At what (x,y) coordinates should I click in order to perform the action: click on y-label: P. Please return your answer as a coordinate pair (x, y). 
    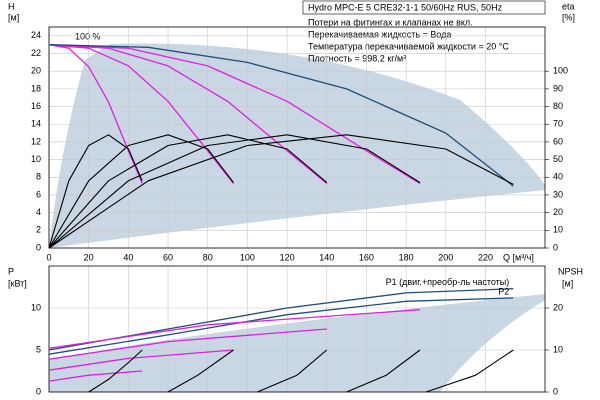
    Looking at the image, I should click on (11, 271).